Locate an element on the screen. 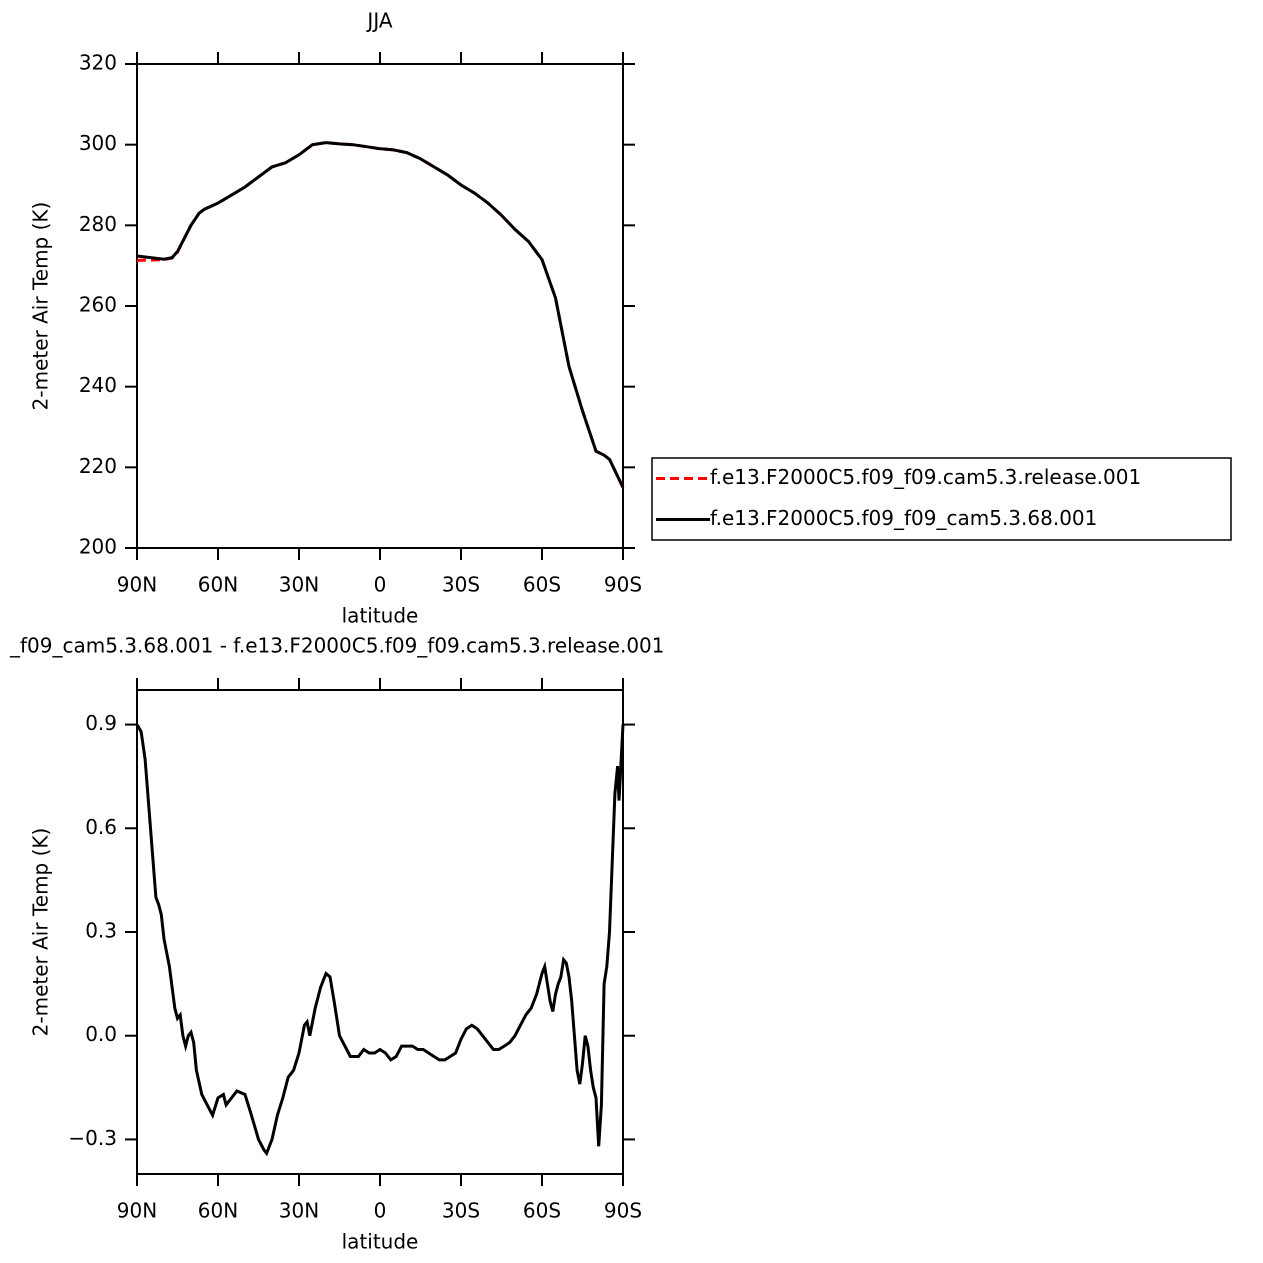 The image size is (1263, 1263). chart-title: JJA is located at coordinates (378, 21).